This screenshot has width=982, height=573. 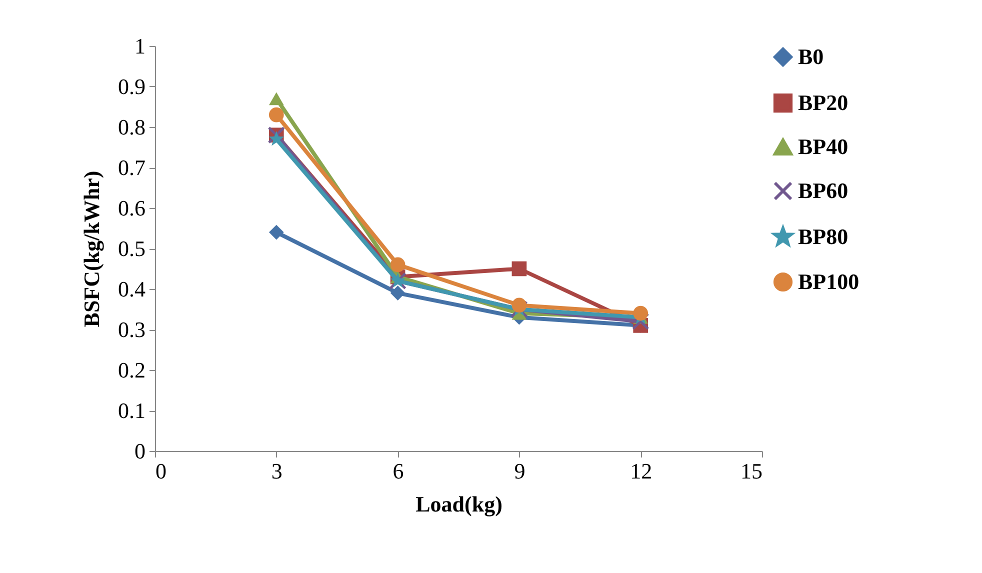 I want to click on x-tick-label: 9, so click(x=520, y=471).